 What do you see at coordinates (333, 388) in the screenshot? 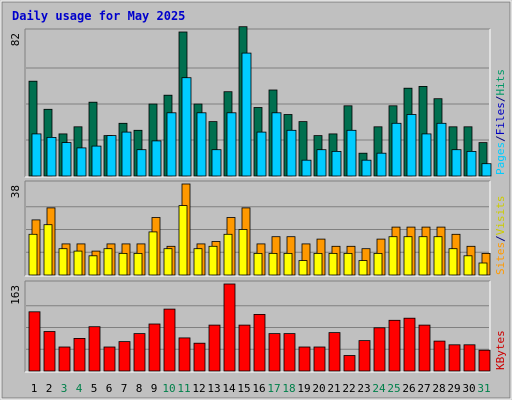
I see `x-tick-label: 21` at bounding box center [333, 388].